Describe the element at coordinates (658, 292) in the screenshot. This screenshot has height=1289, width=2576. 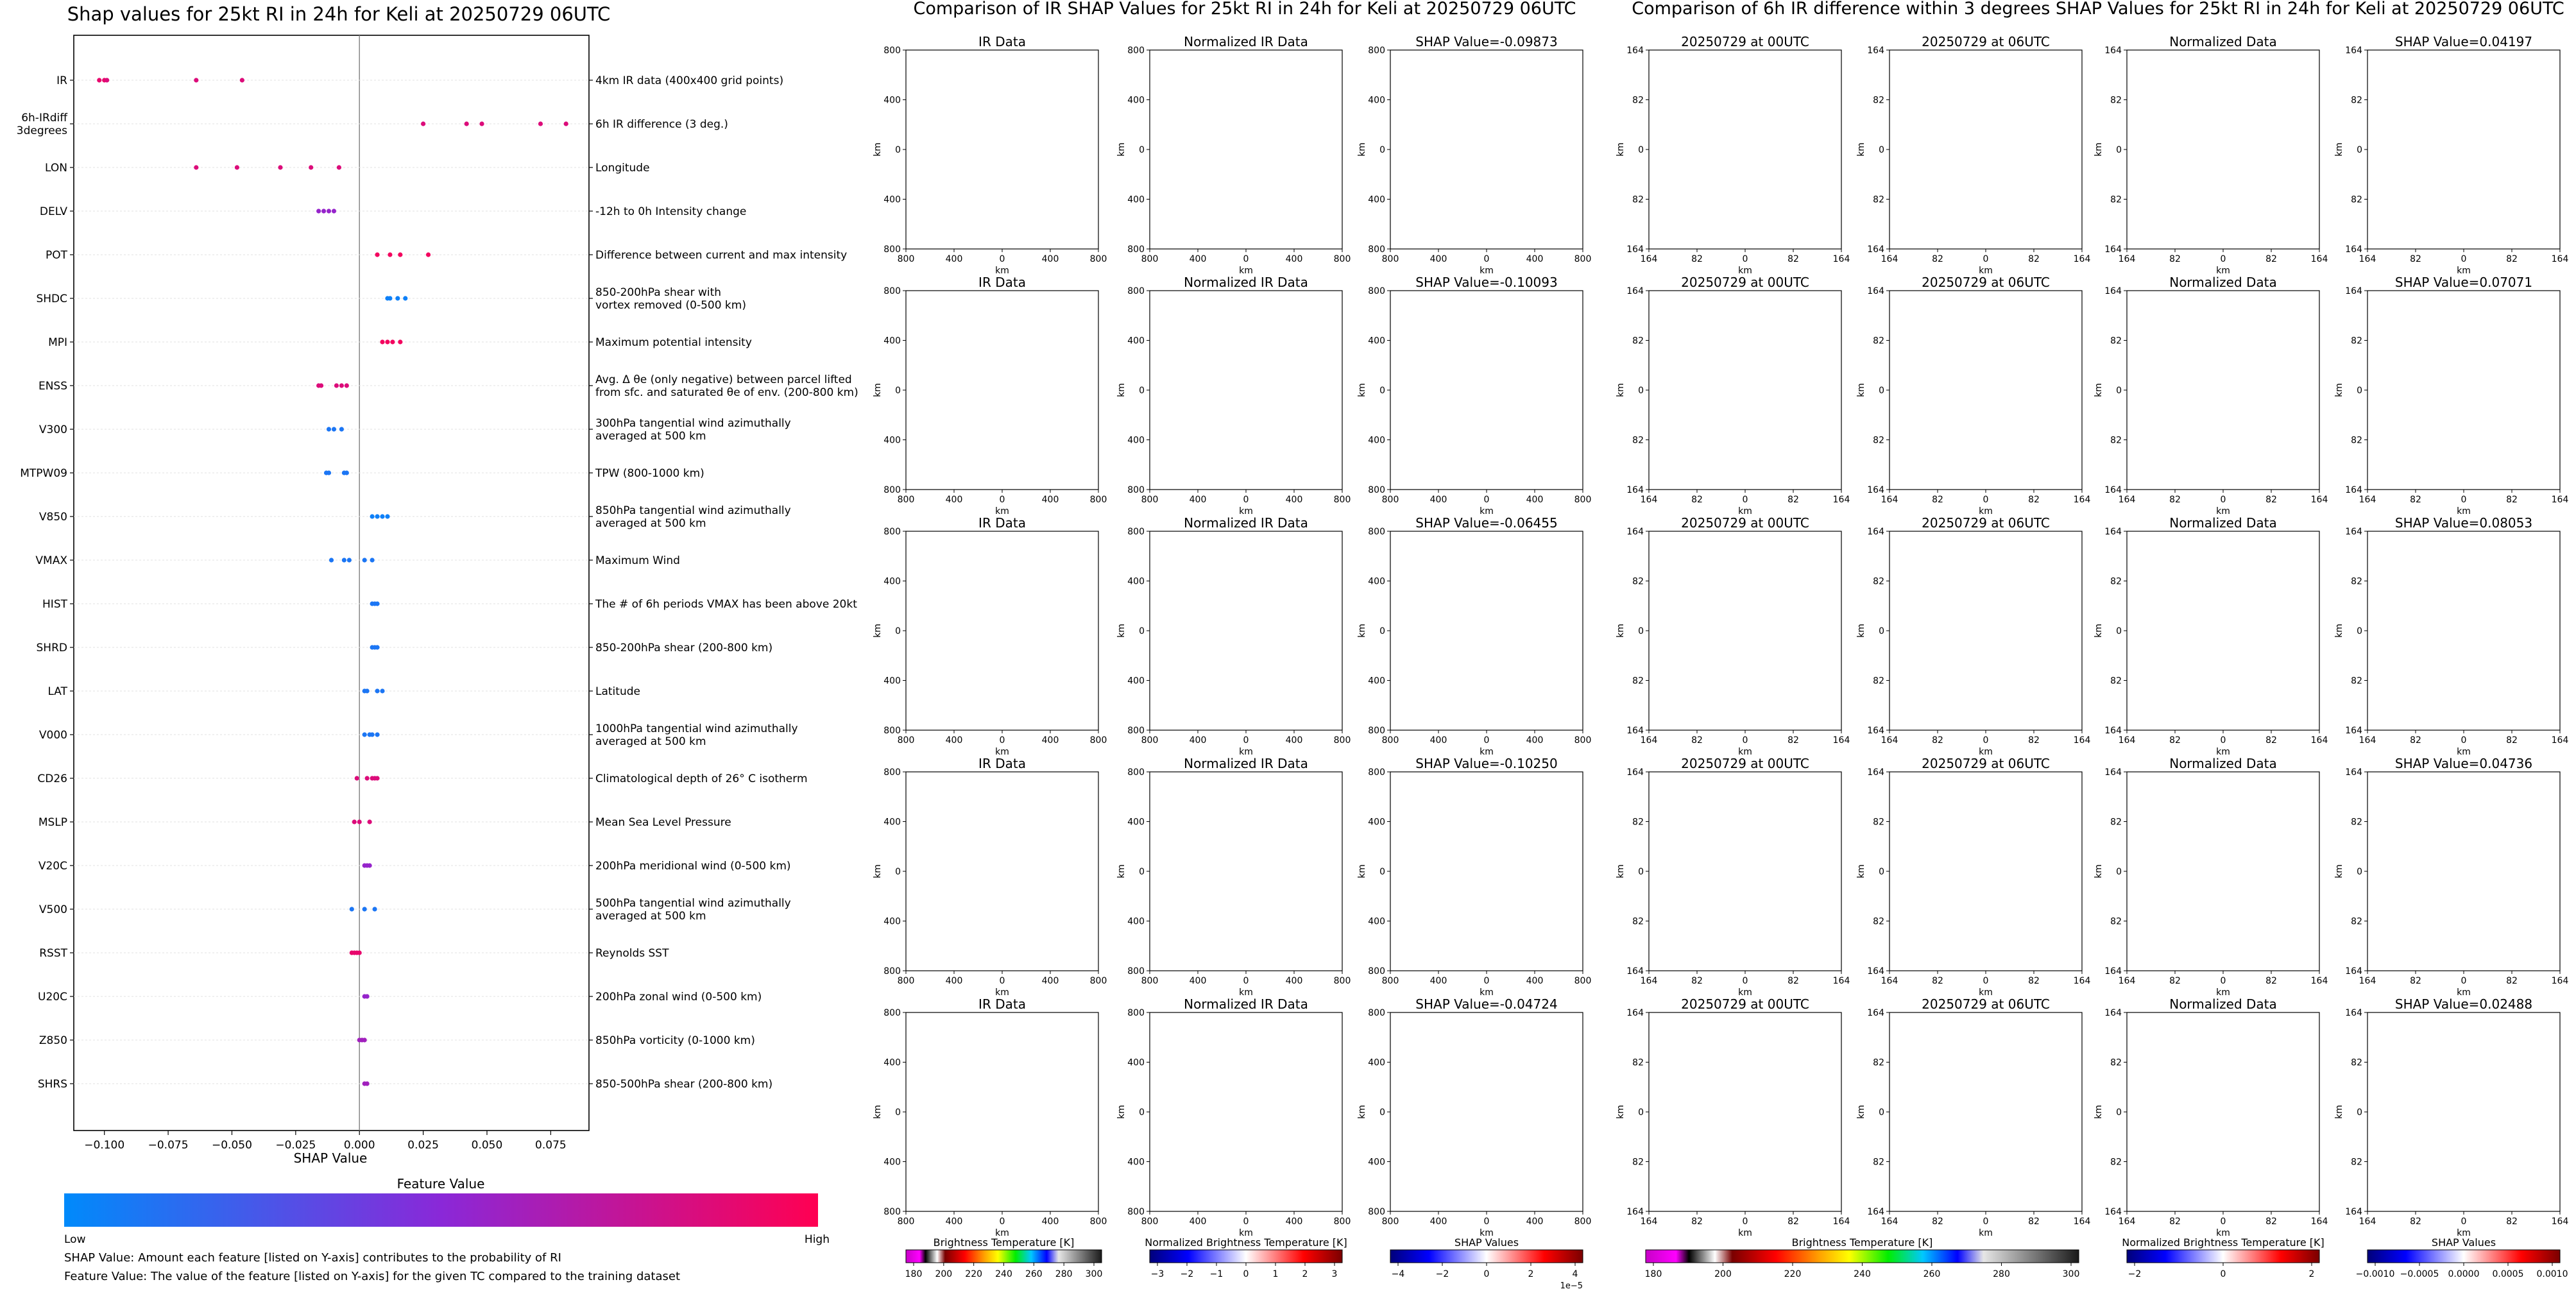
I see `feature-description: 850-200hPa shear with` at that location.